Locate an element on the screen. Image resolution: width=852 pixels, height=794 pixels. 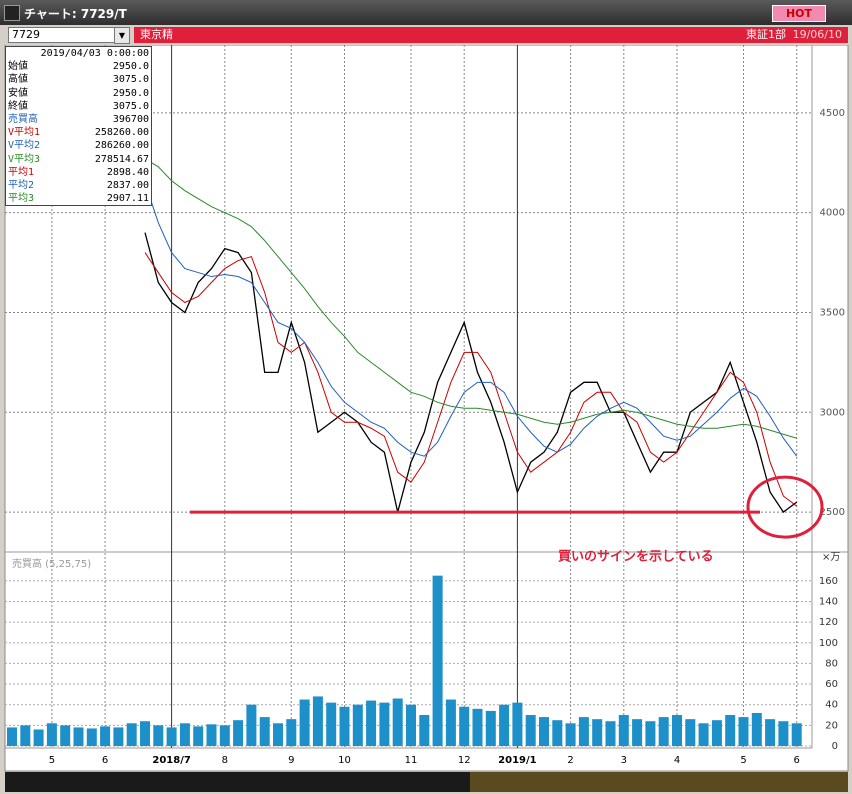
scroll-thumb is located at coordinates (659, 782).